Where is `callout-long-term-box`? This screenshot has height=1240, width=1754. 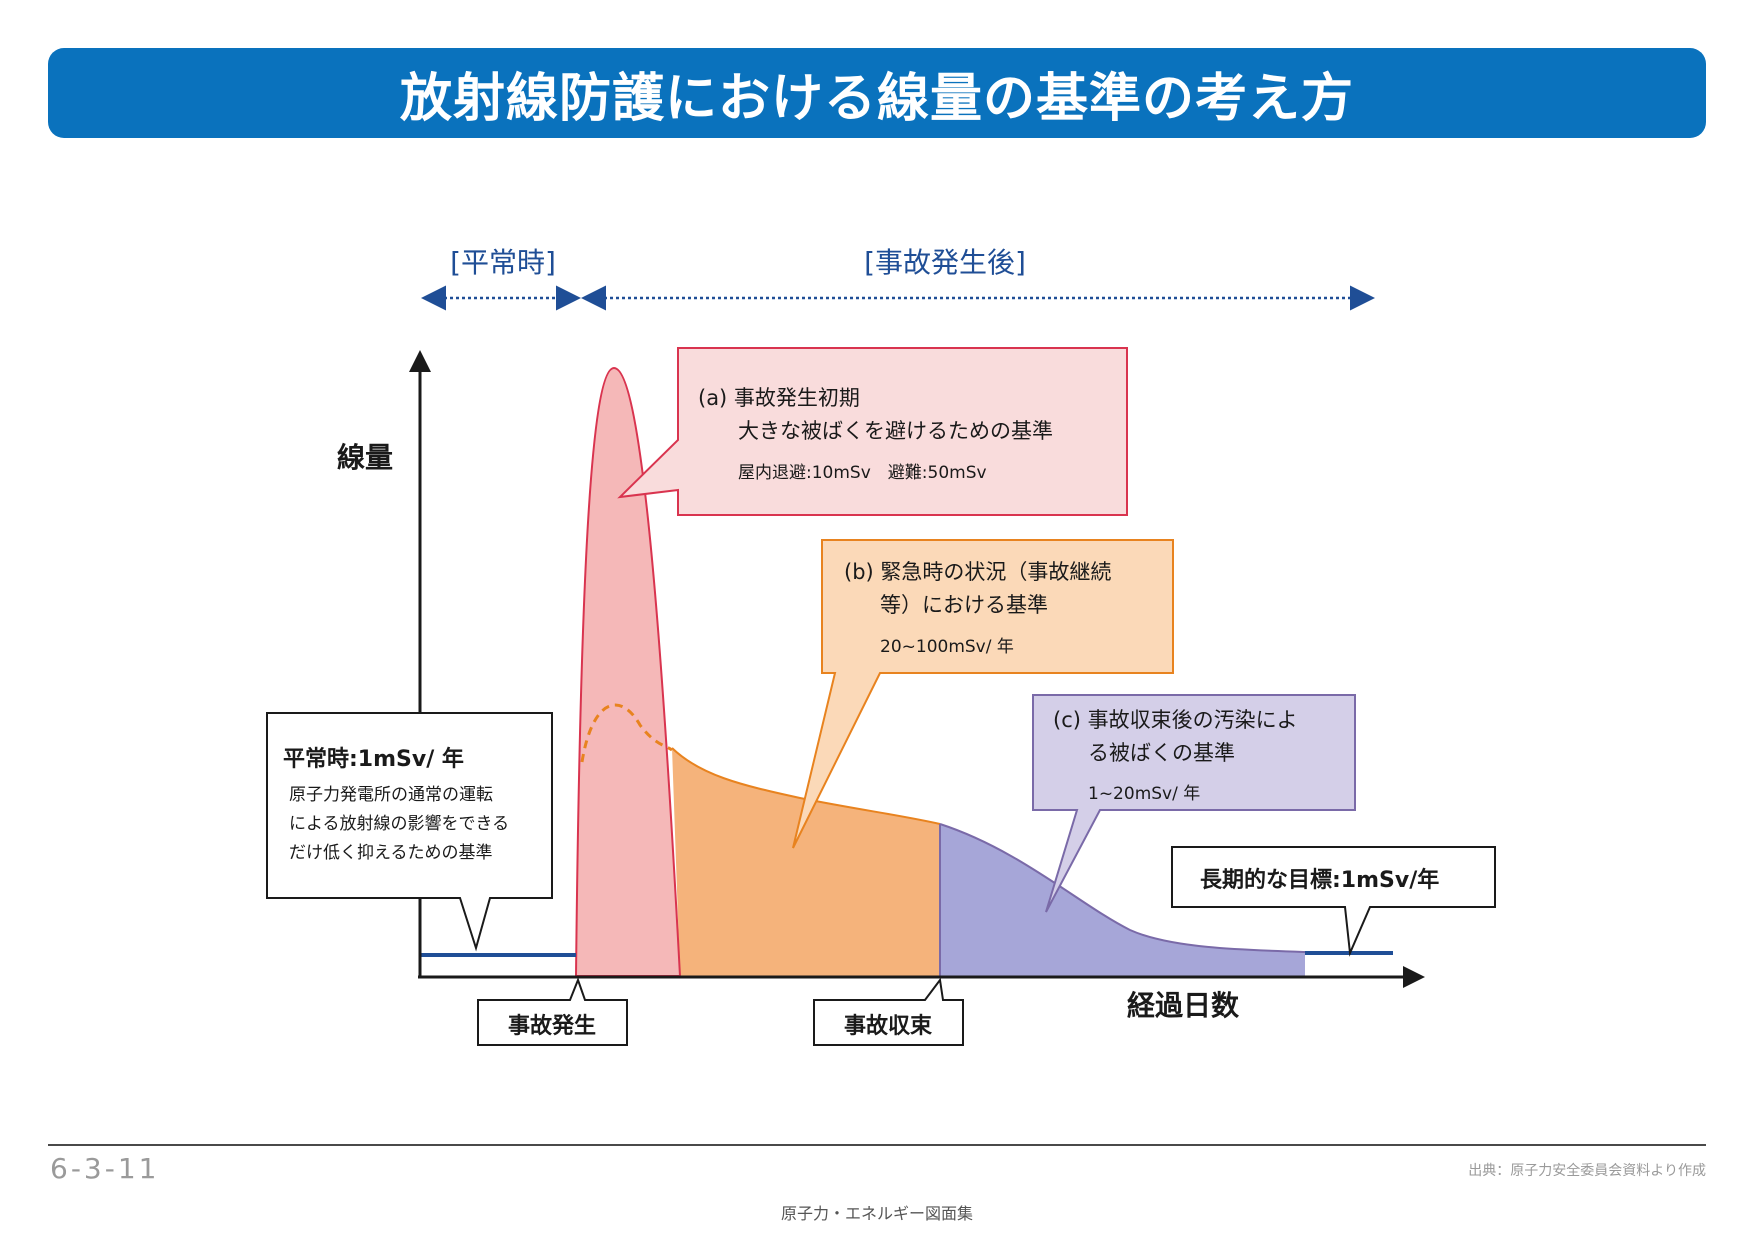
callout-long-term-box is located at coordinates (1333, 901).